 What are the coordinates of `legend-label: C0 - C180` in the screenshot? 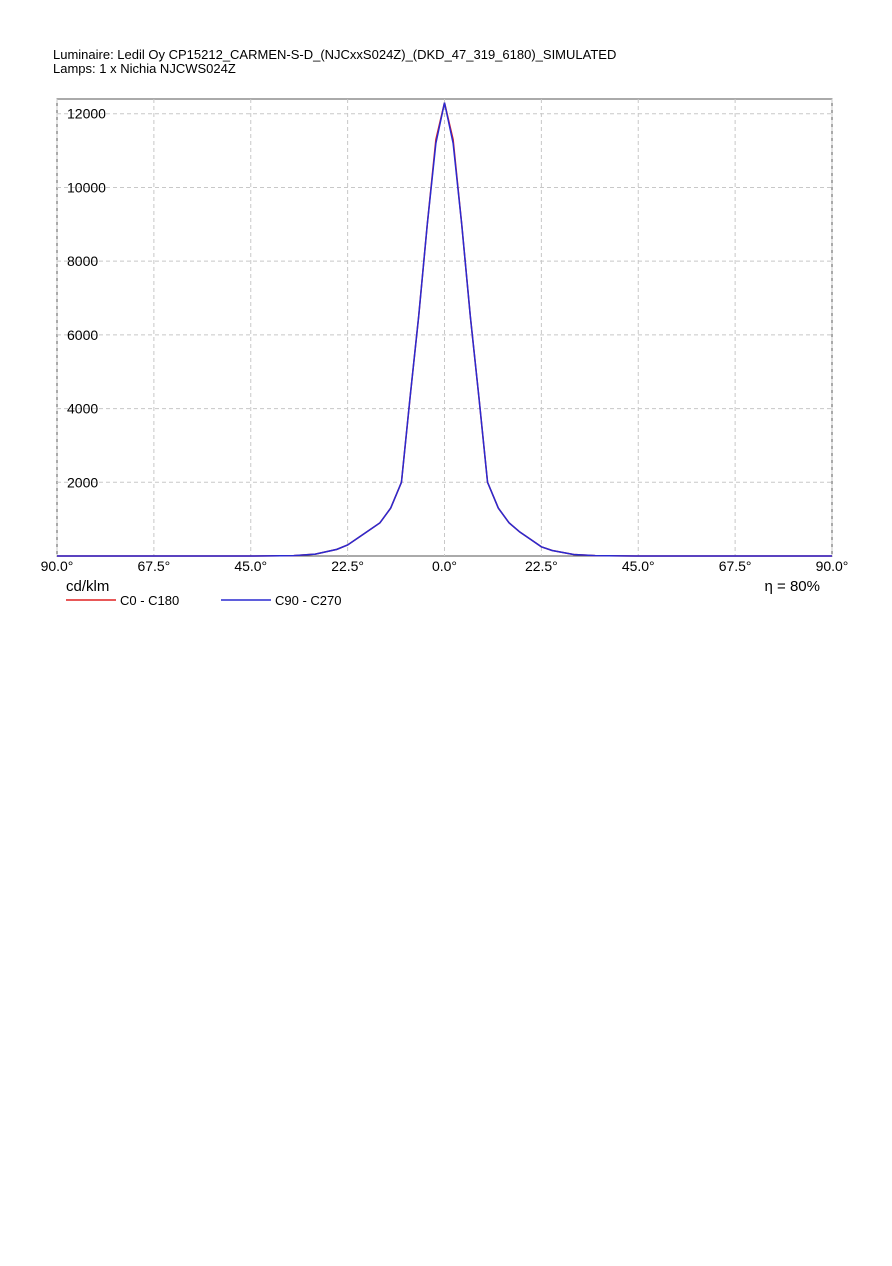 It's located at (149, 600).